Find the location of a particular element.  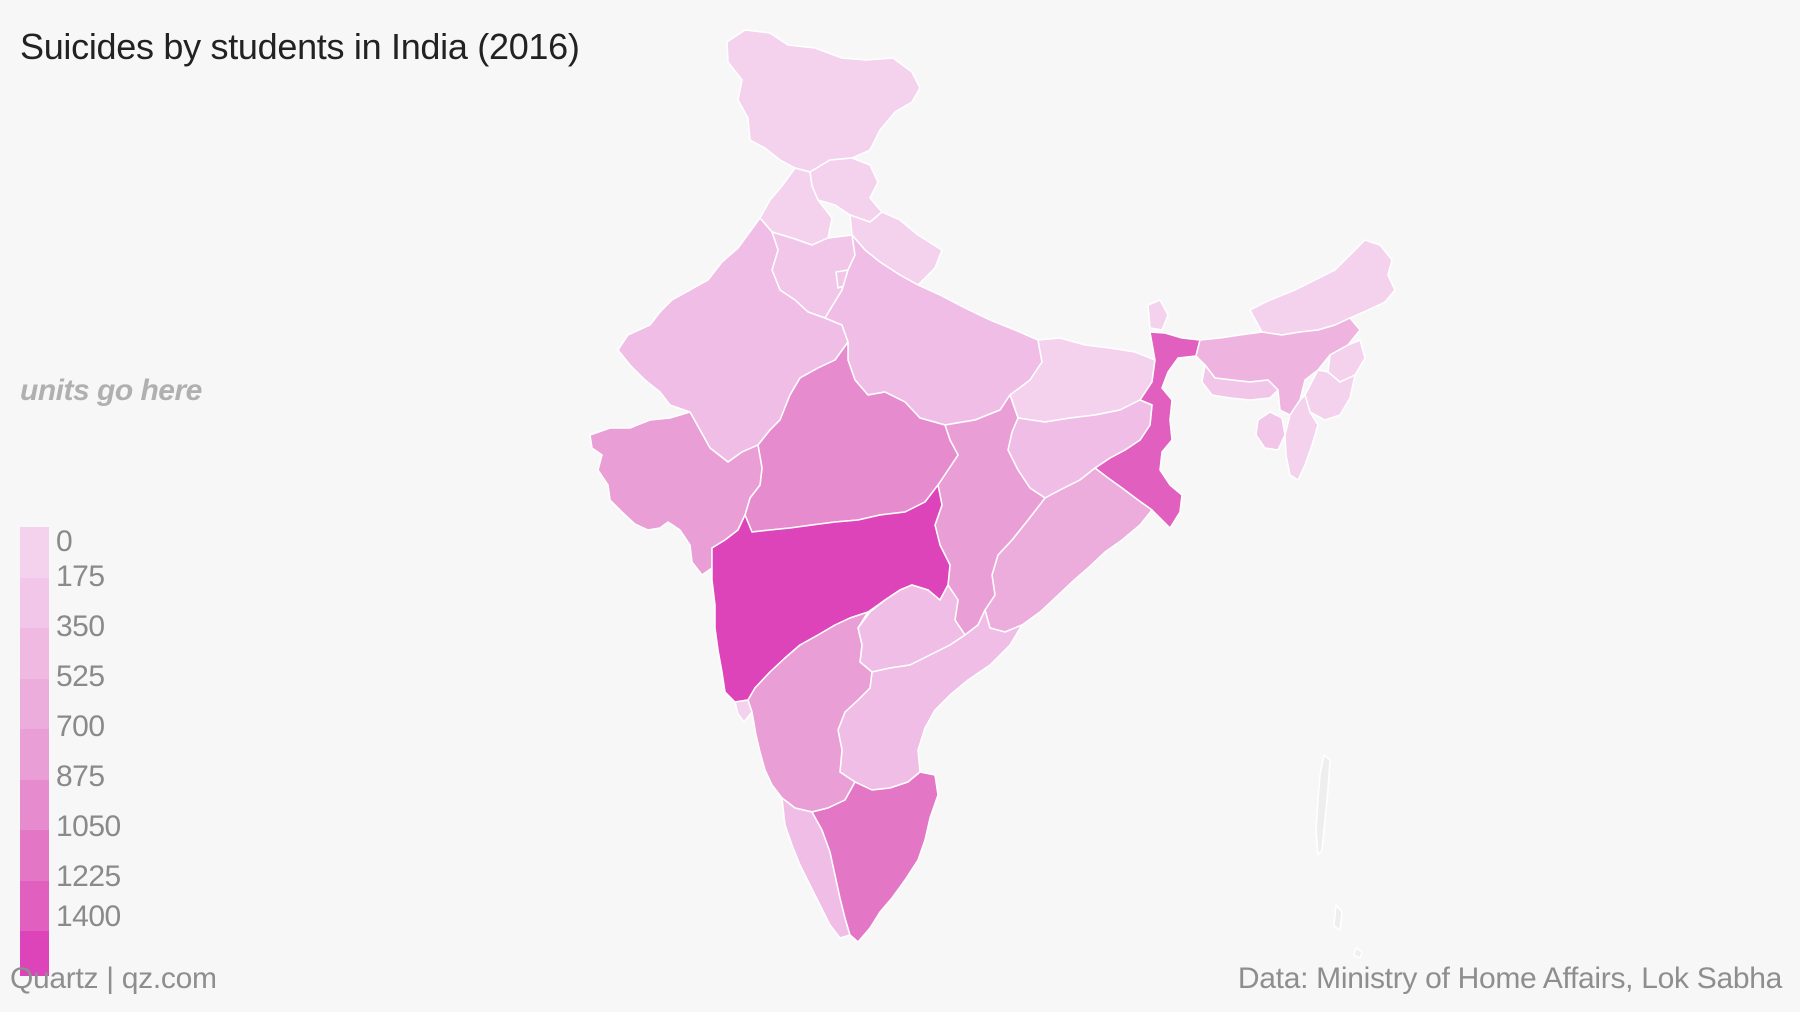

legend-label: 350 is located at coordinates (80, 626).